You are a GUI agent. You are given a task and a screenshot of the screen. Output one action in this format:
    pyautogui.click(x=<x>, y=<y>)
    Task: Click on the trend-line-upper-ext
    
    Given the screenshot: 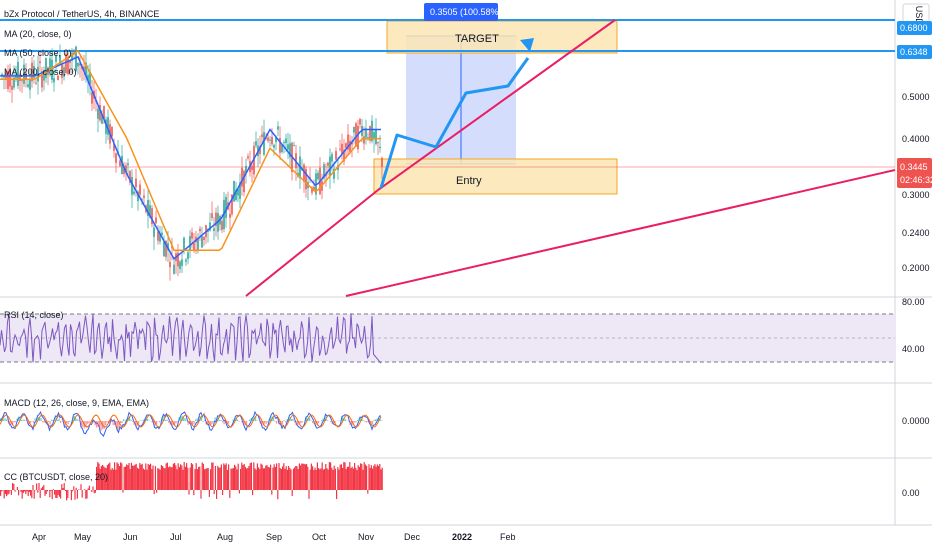 What is the action you would take?
    pyautogui.click(x=312, y=243)
    